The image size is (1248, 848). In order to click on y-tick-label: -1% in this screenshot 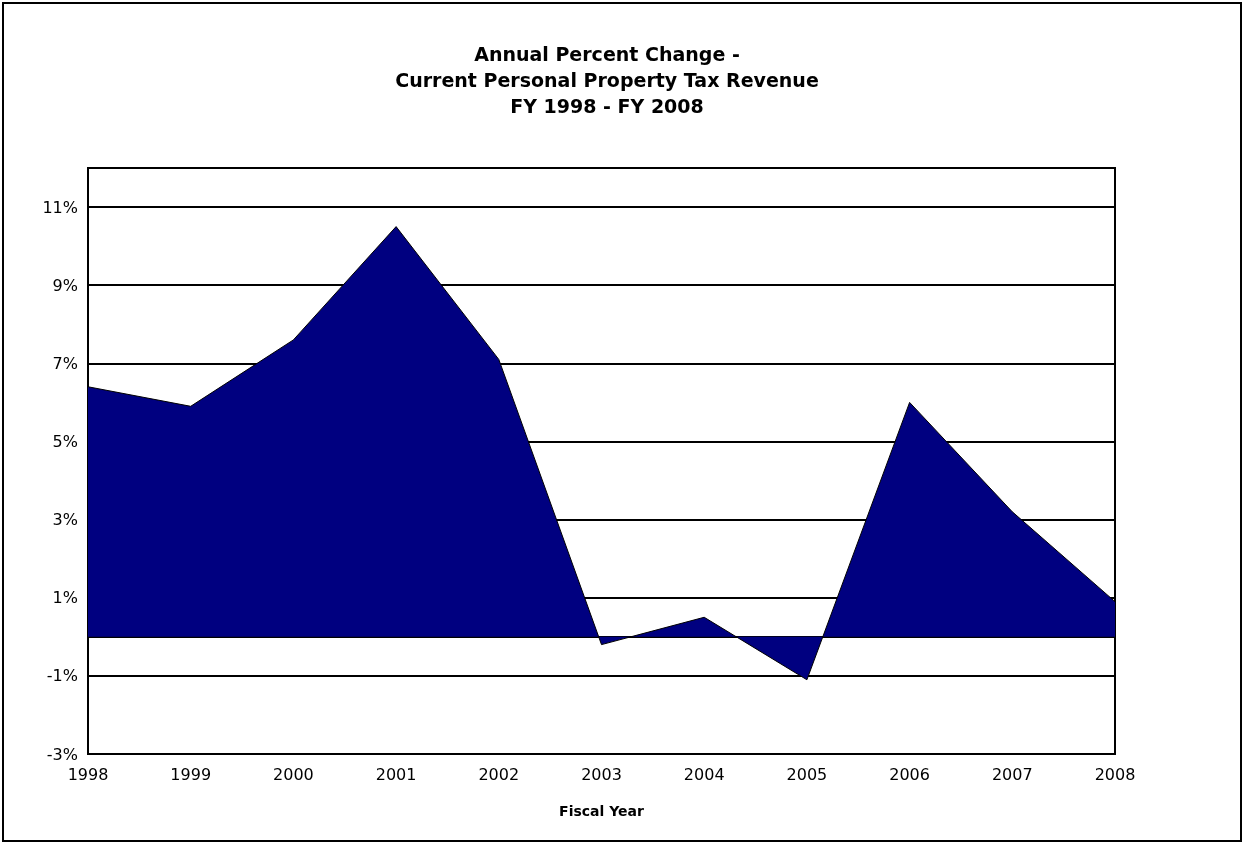, I will do `click(62, 676)`.